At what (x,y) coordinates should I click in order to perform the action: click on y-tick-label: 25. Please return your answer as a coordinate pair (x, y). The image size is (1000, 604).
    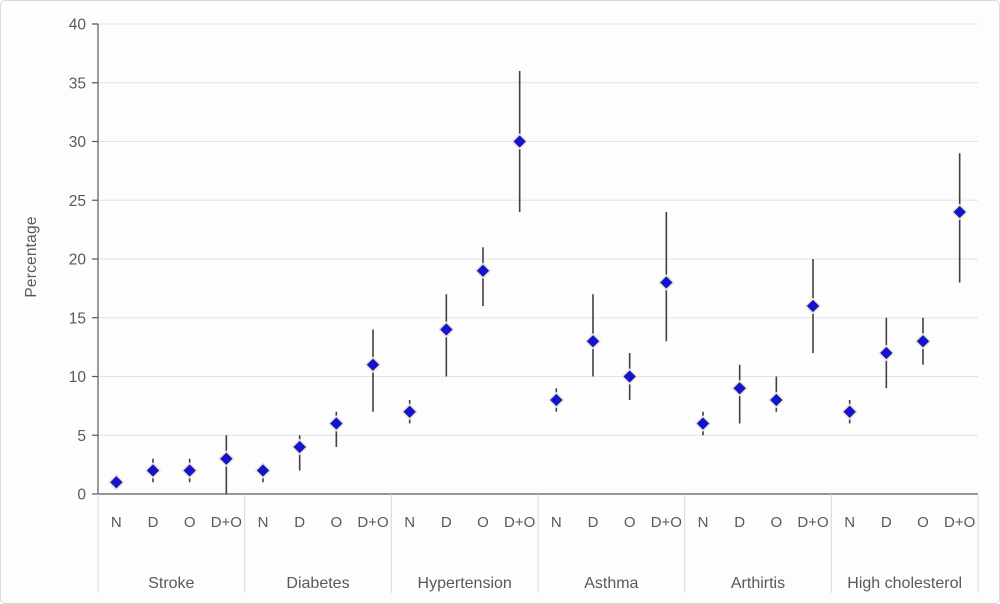
    Looking at the image, I should click on (77, 201).